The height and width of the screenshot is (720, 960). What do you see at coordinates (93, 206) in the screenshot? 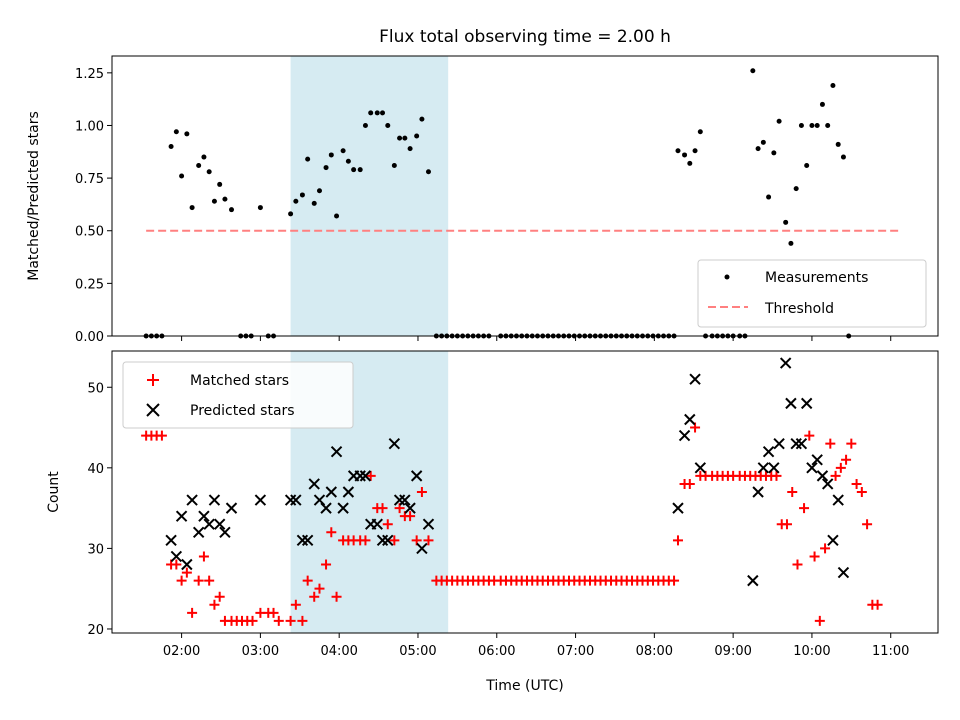
I see `top-y-axis: 0.00 0.25 0.50 0.75 1.00 1.25` at bounding box center [93, 206].